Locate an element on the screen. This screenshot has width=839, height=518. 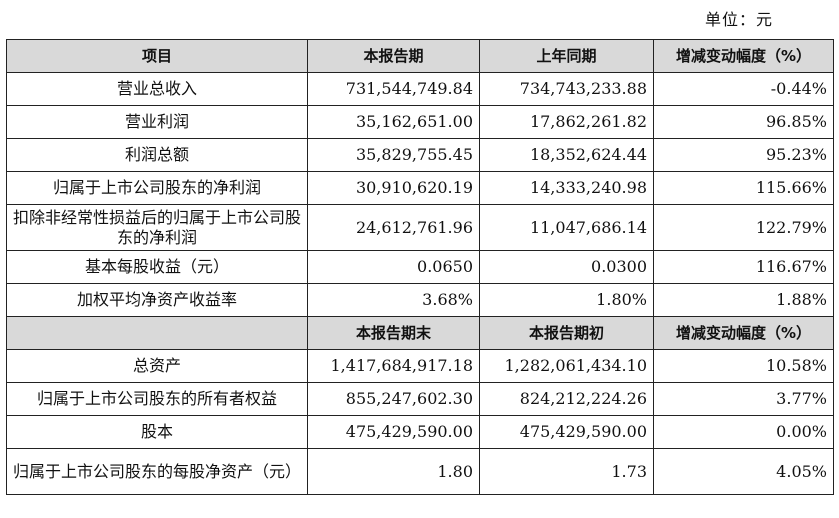
change-value: 116.67% is located at coordinates (743, 267).